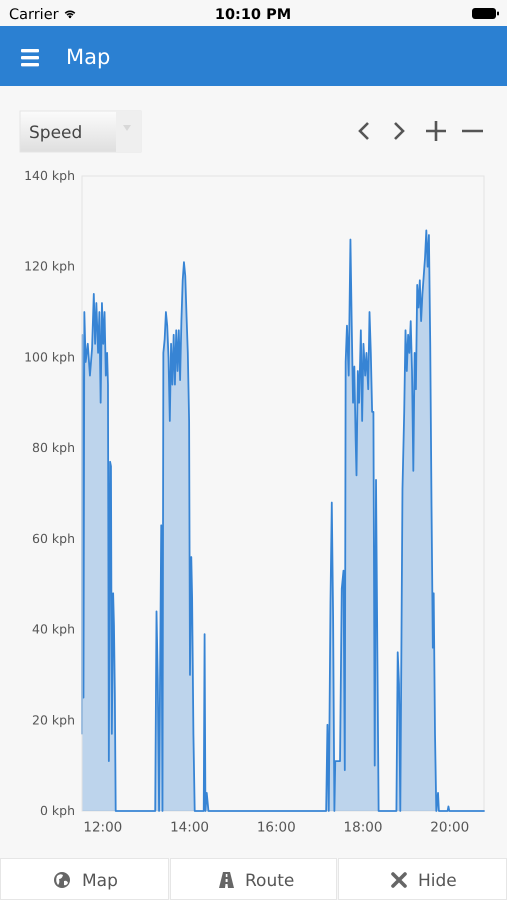  What do you see at coordinates (49, 266) in the screenshot?
I see `y-tick-label: 120 kph` at bounding box center [49, 266].